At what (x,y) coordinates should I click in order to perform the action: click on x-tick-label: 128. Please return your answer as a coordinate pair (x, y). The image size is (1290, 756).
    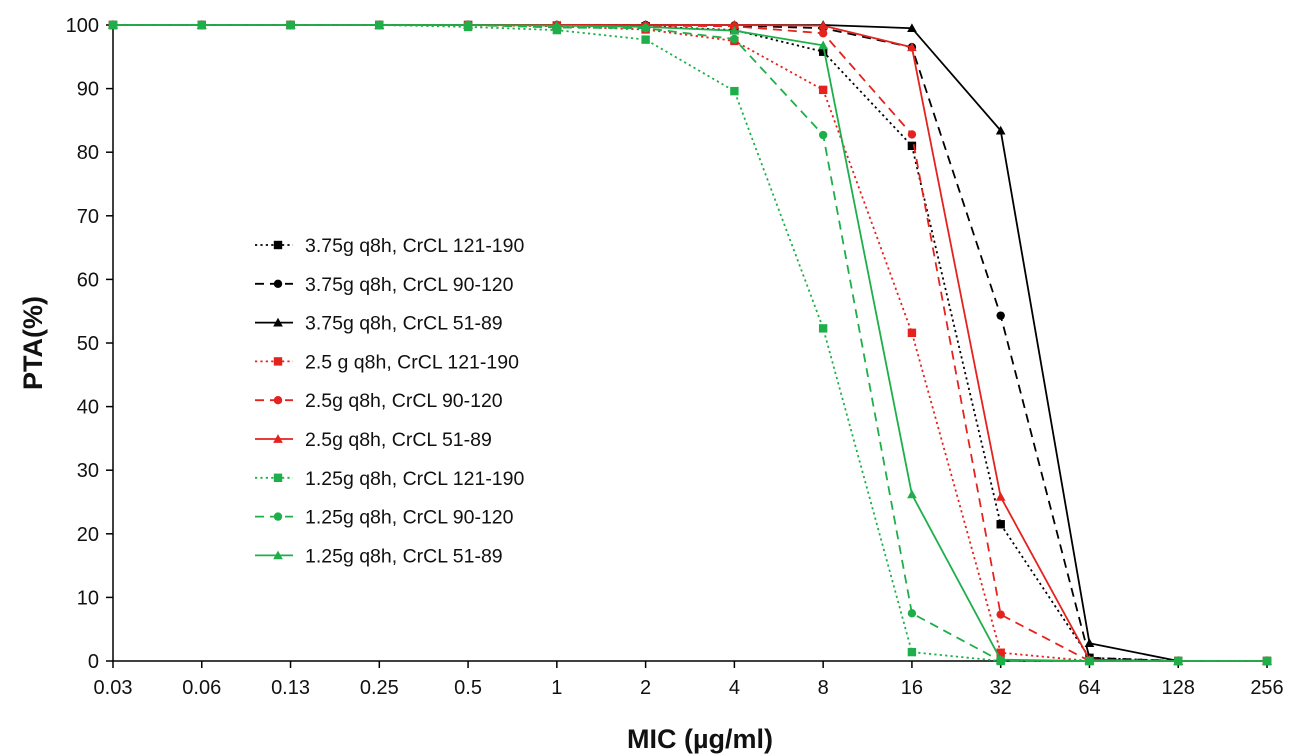
    Looking at the image, I should click on (1178, 688).